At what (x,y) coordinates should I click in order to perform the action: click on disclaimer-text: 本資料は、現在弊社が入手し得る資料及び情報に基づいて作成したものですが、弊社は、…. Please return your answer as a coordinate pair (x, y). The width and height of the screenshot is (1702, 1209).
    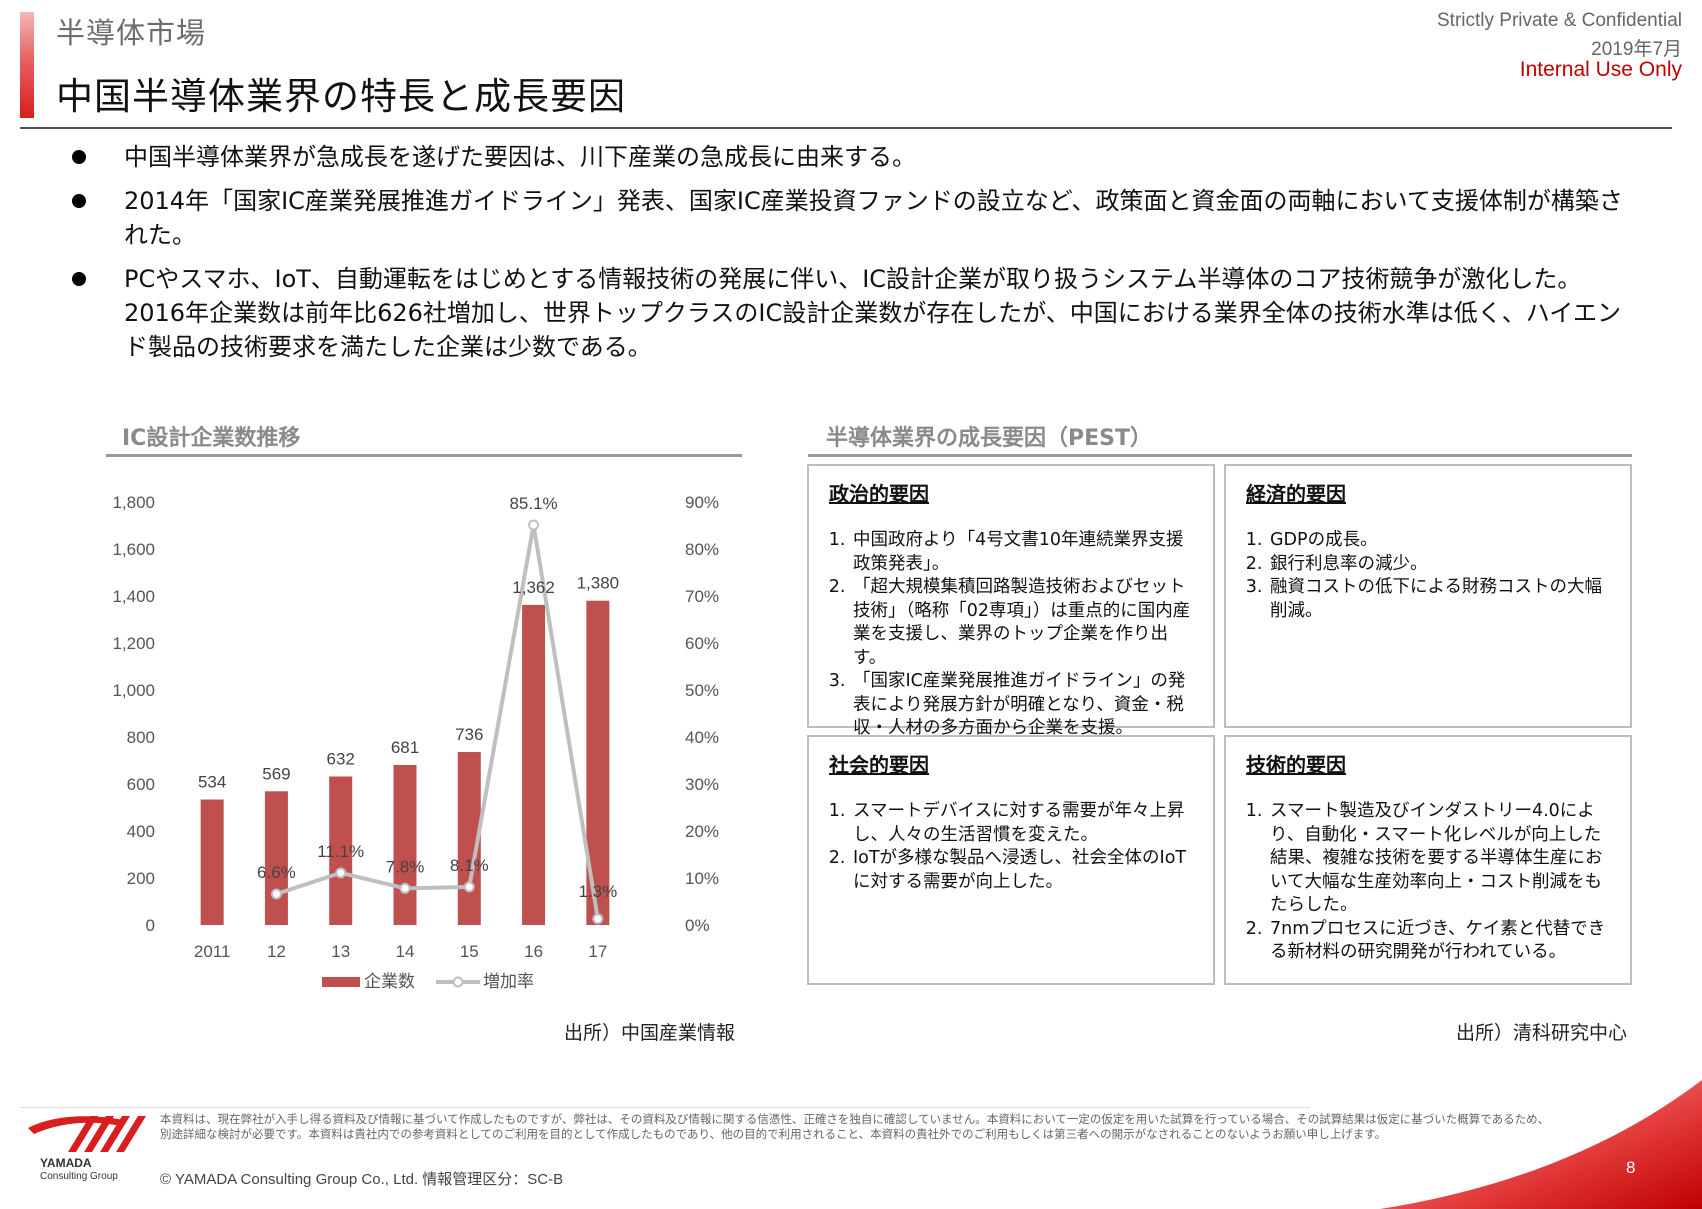
    Looking at the image, I should click on (855, 1126).